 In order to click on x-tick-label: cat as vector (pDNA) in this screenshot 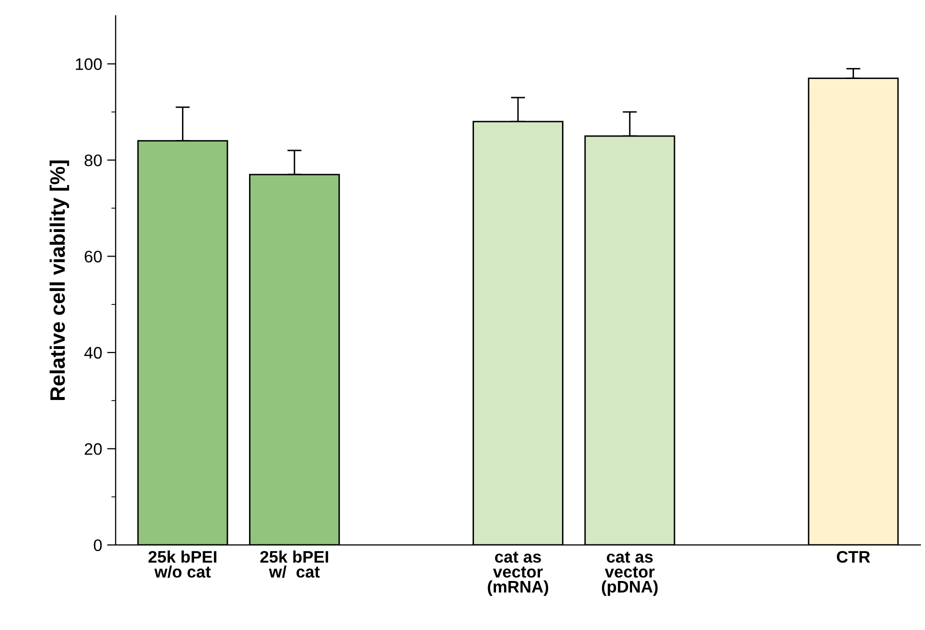, I will do `click(630, 574)`.